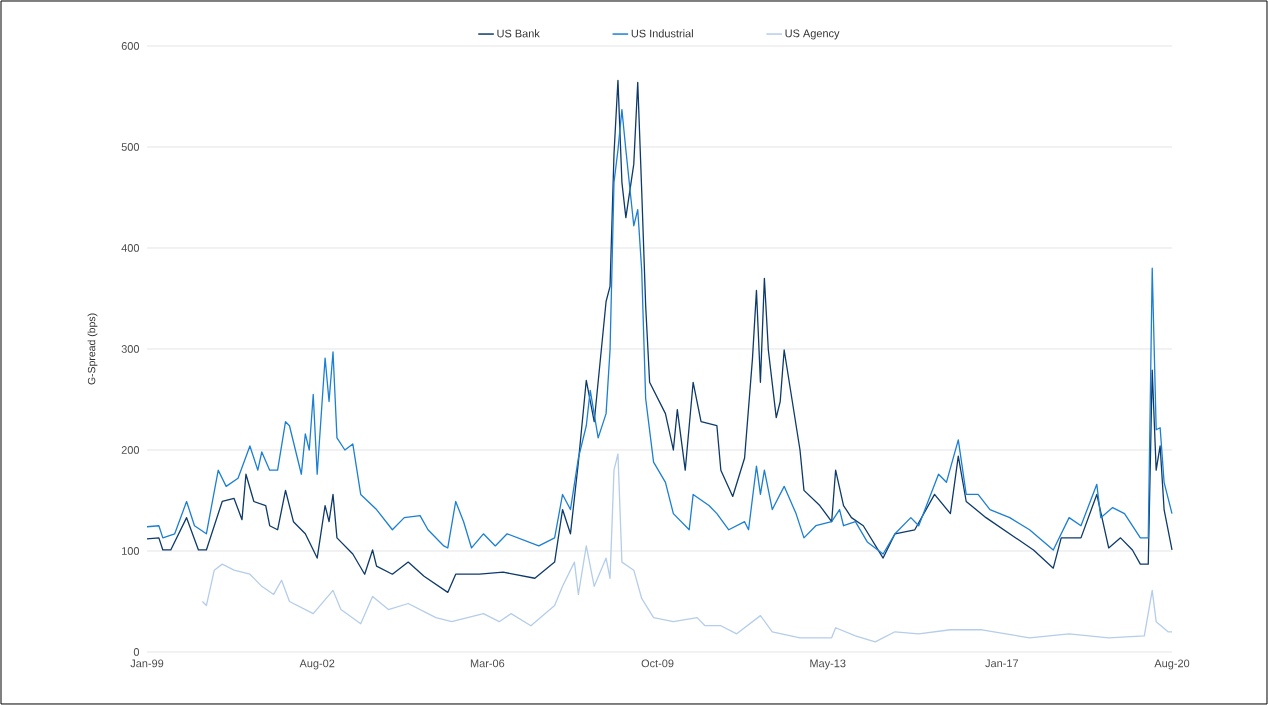  Describe the element at coordinates (92, 349) in the screenshot. I see `y-axis-title: G-Spread (bps)` at that location.